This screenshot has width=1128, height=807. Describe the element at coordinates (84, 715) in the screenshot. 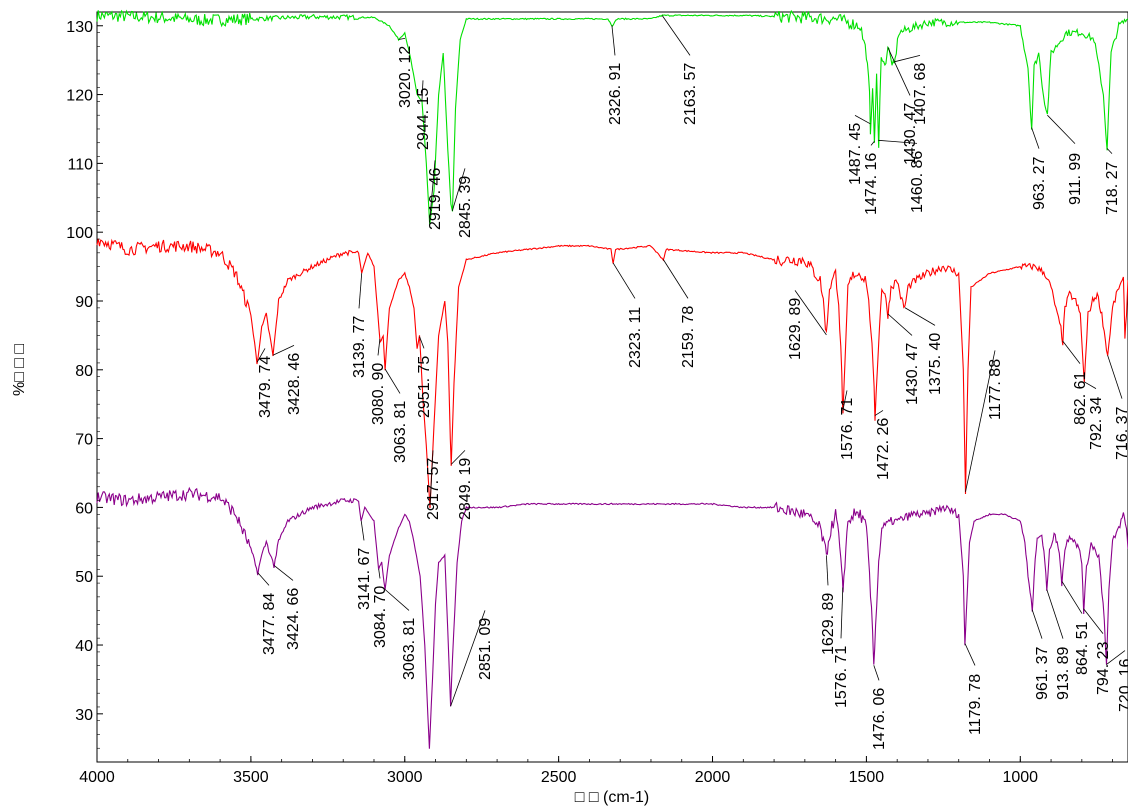

I see `y-tick-label: 30` at that location.